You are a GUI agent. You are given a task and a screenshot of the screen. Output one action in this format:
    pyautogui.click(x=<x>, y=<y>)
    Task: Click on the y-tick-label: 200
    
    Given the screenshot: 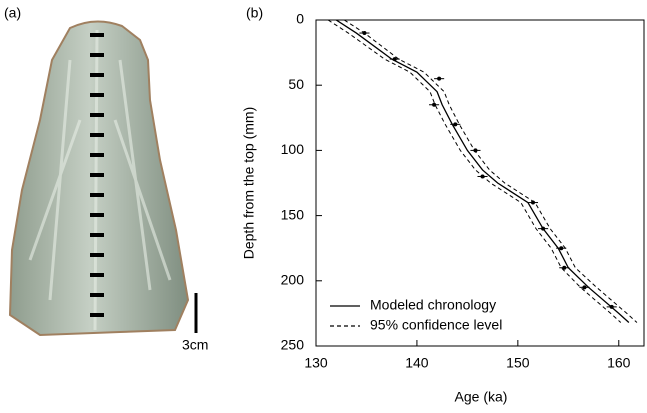 What is the action you would take?
    pyautogui.click(x=293, y=280)
    